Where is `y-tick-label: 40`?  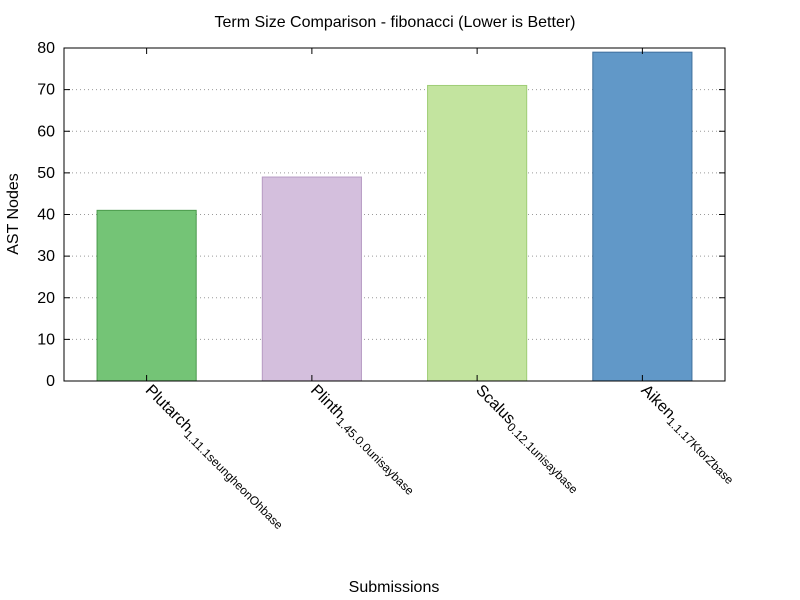 y-tick-label: 40 is located at coordinates (46, 215).